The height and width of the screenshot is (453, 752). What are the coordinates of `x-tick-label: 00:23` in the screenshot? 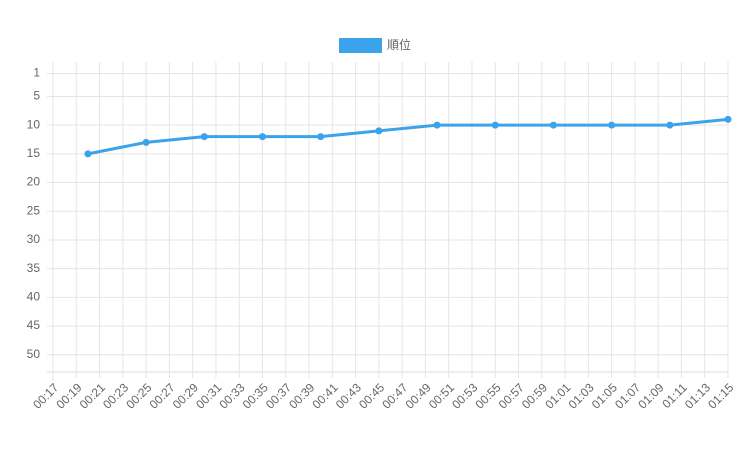 It's located at (115, 395).